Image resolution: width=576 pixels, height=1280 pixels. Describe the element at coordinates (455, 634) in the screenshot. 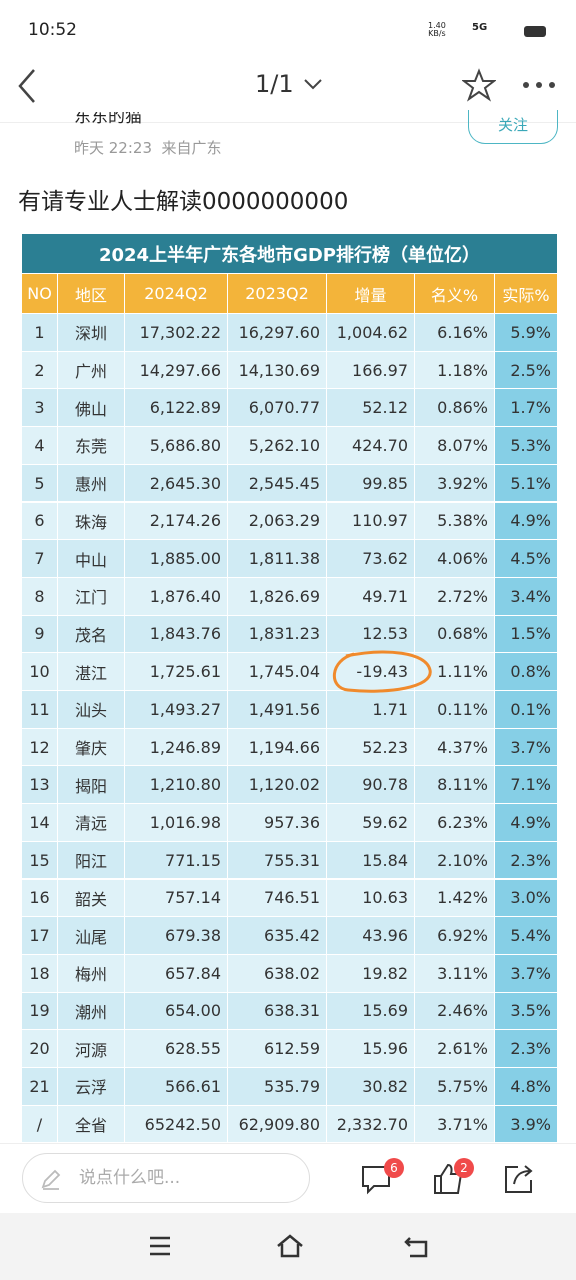

I see `table-cell: 0.68%` at that location.